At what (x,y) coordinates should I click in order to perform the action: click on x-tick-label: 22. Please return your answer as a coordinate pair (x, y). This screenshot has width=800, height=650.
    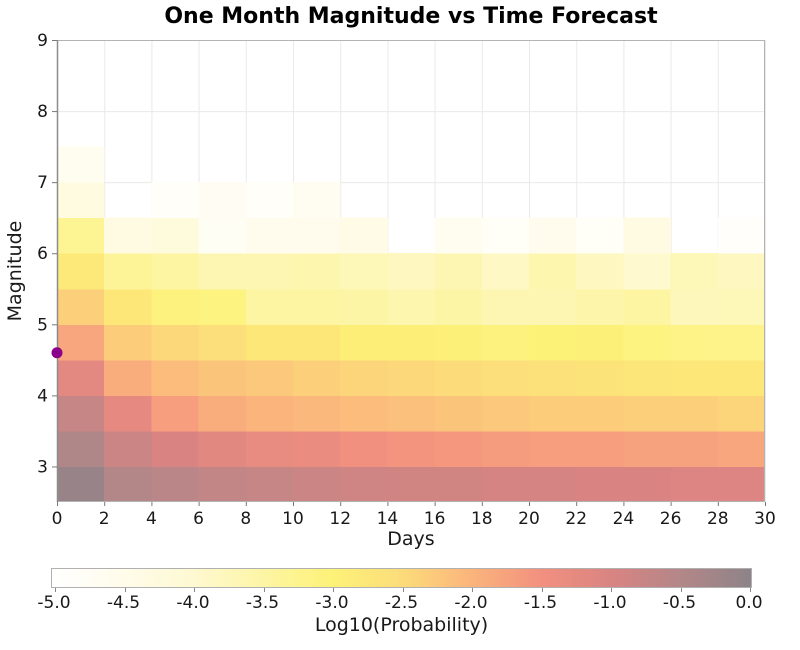
    Looking at the image, I should click on (576, 519).